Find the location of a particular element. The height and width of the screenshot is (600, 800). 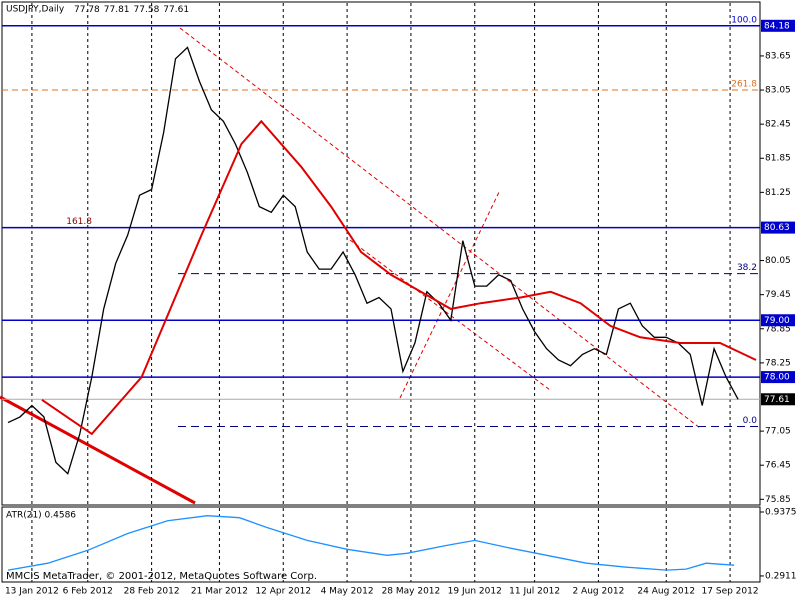

quote-value: 77.58 is located at coordinates (147, 10).